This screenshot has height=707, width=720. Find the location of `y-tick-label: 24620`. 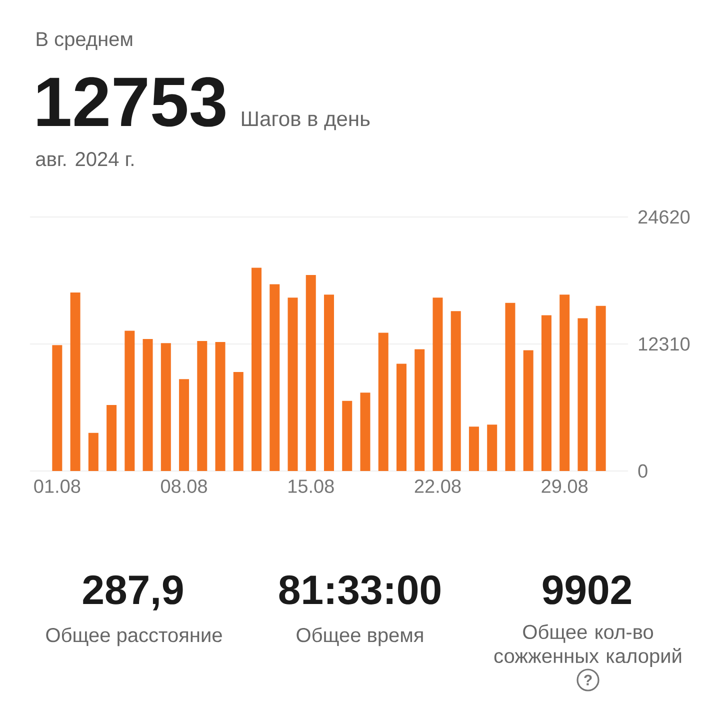

y-tick-label: 24620 is located at coordinates (664, 217).